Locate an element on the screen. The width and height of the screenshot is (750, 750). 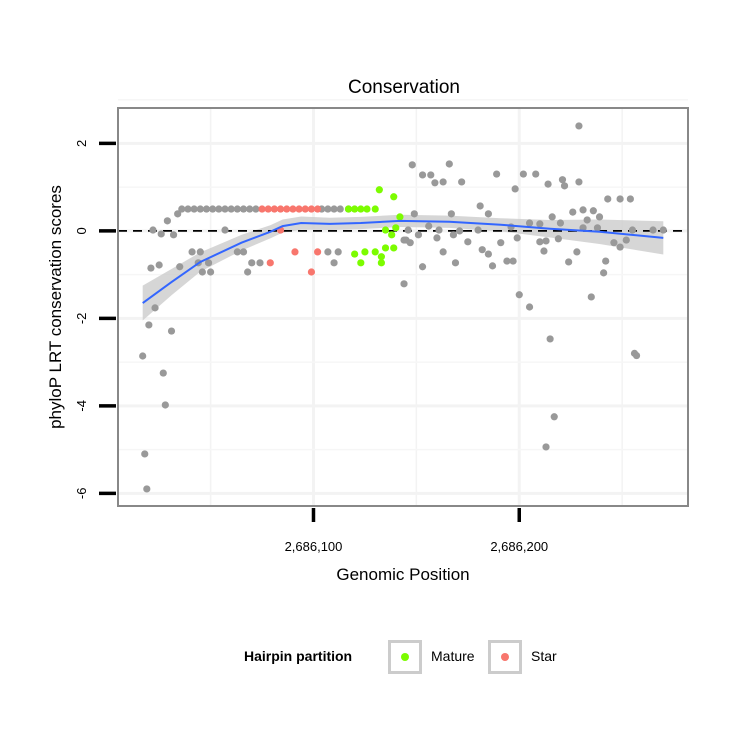
chart-title: Conservation is located at coordinates (404, 87).